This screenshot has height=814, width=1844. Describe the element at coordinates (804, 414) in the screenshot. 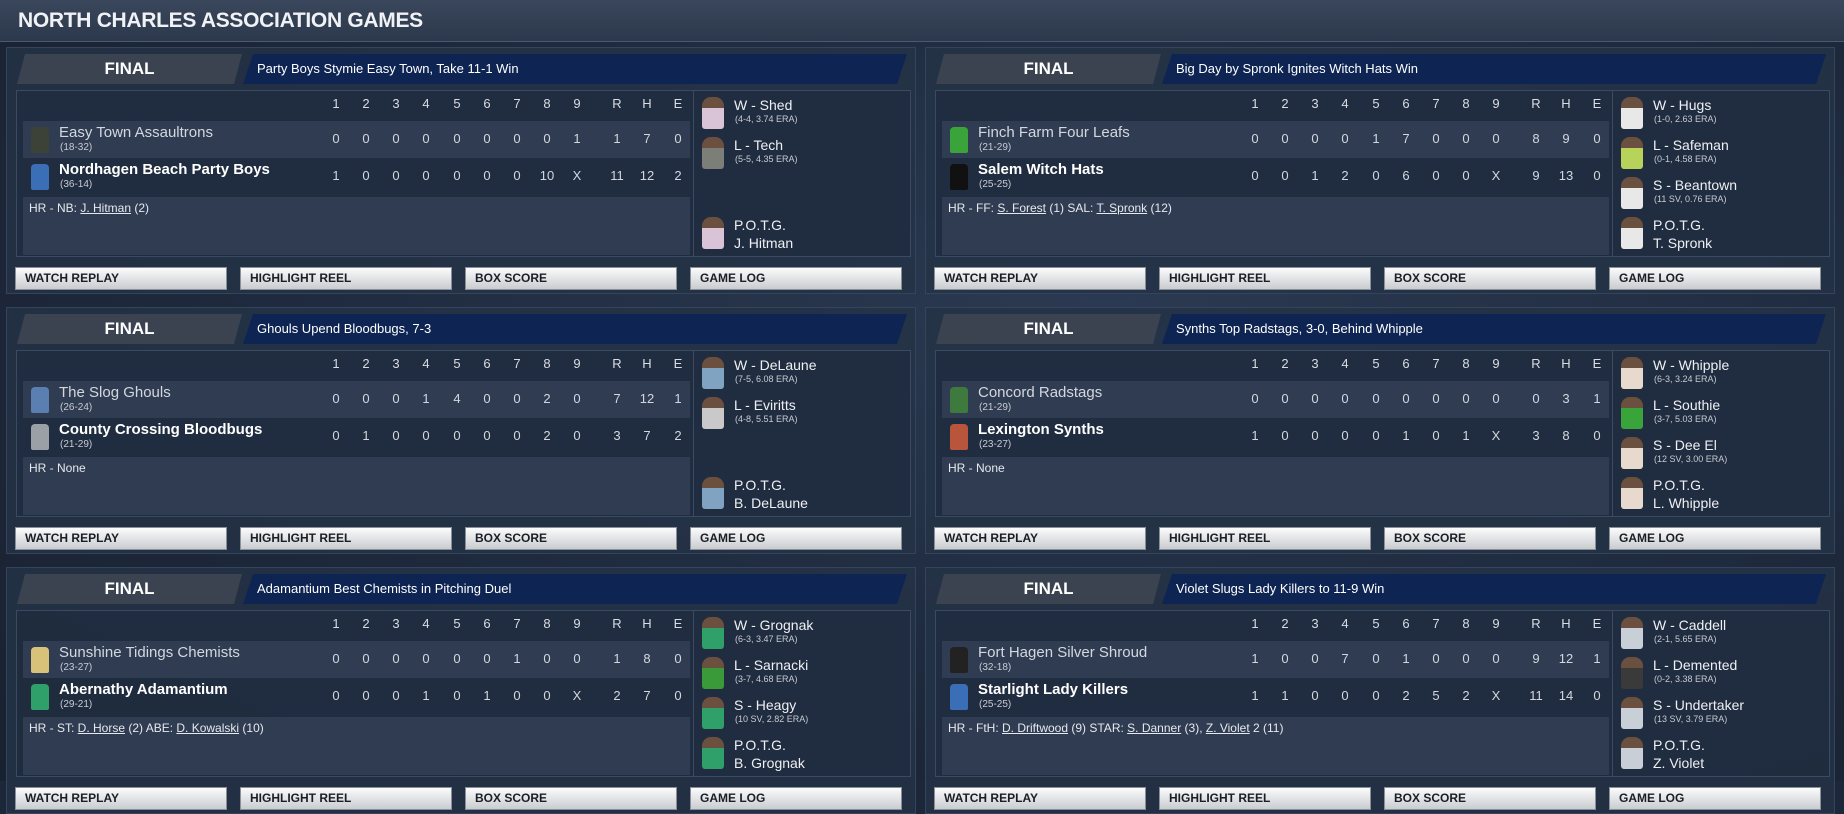

I see `pitcher-decision: L - Eviritts (4-8, 5.51 ERA)` at that location.